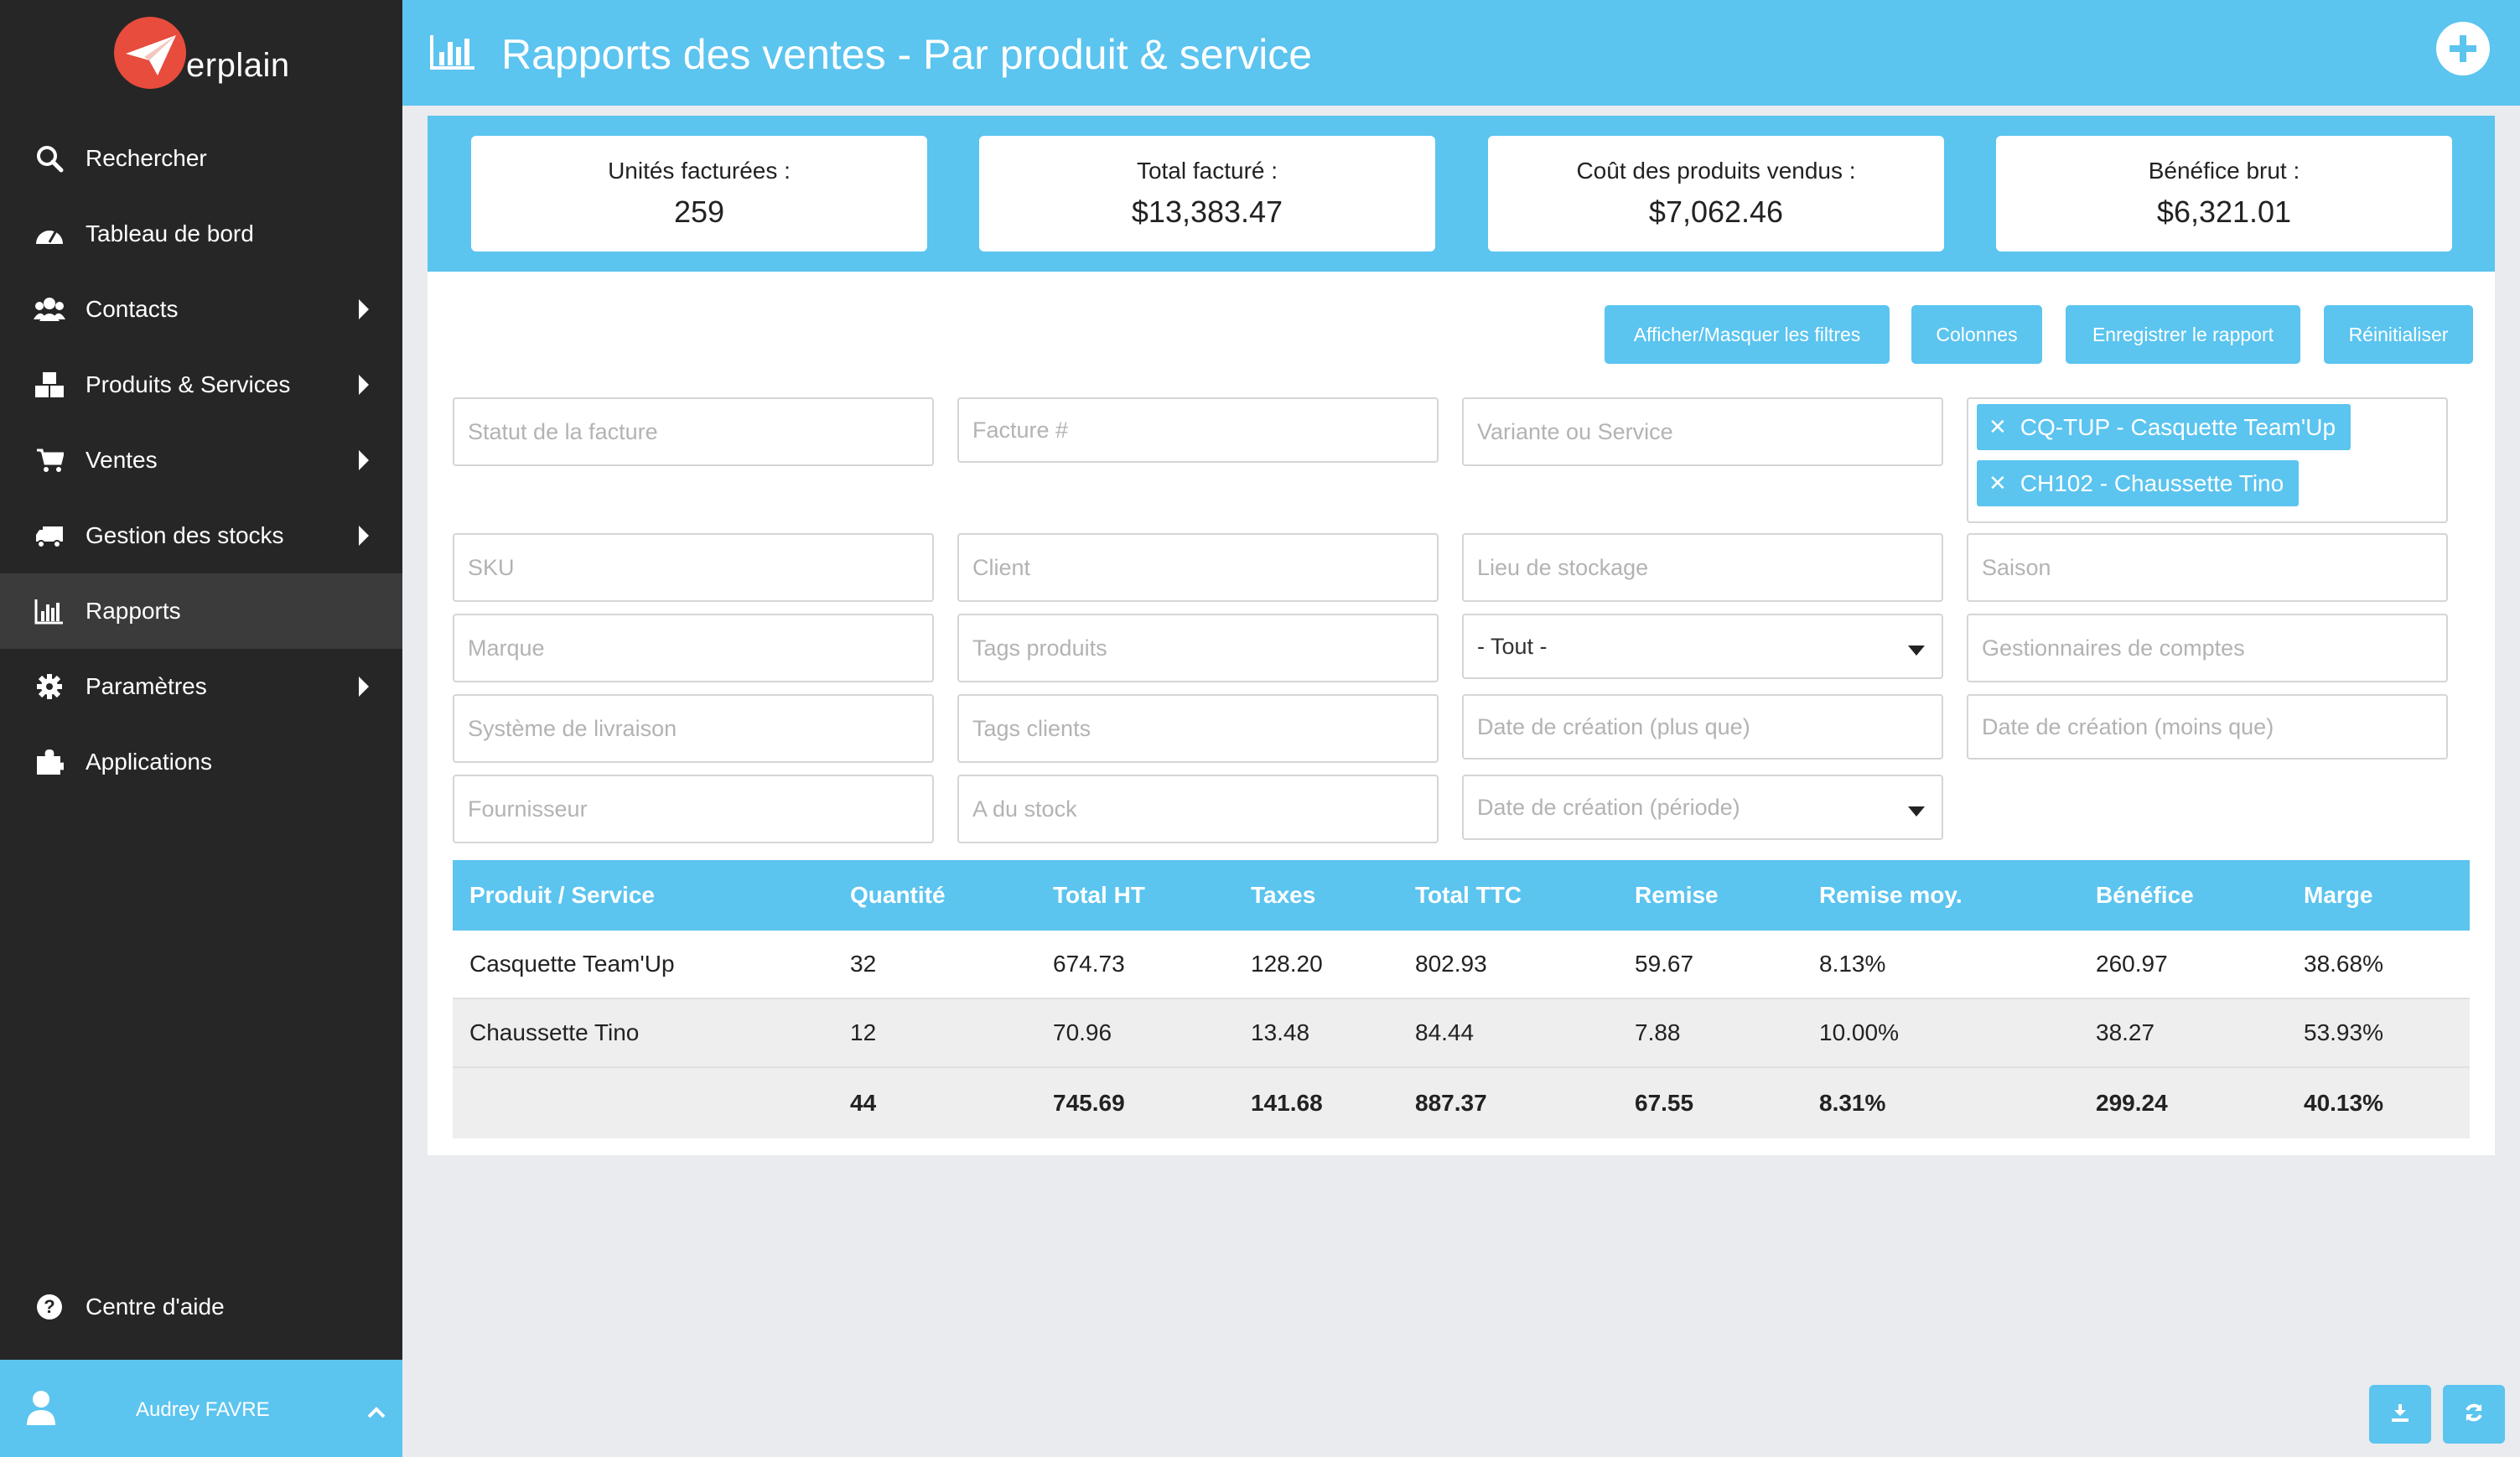 This screenshot has height=1457, width=2520. I want to click on download-button, so click(2400, 1414).